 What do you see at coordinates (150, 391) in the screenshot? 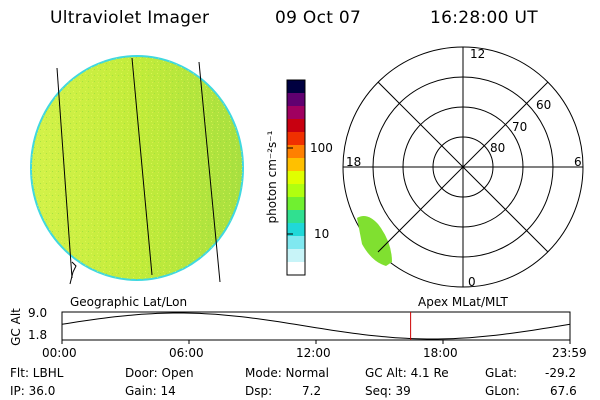
I see `status-gain: Gain: 14` at bounding box center [150, 391].